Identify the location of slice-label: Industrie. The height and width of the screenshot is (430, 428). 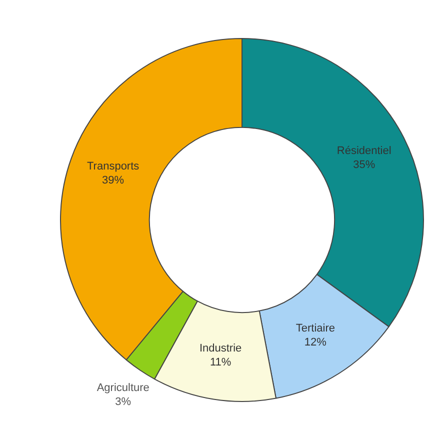
(220, 348).